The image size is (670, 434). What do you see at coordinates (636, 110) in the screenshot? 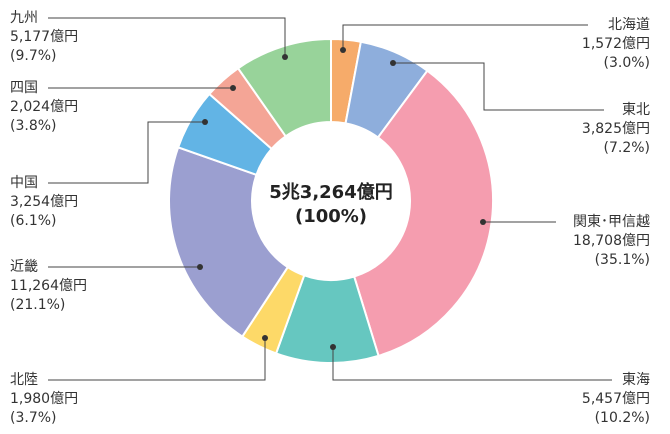
I see `region-label: 東北` at bounding box center [636, 110].